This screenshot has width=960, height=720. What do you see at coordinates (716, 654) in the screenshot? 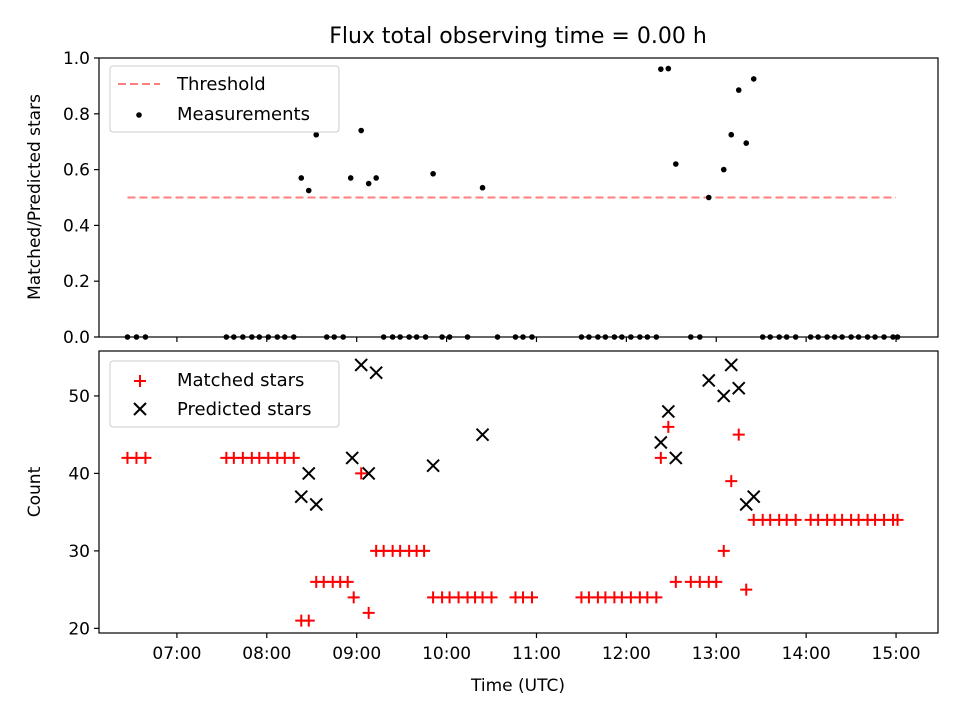
I see `bottom-x-tick-label: 13:00` at bounding box center [716, 654].